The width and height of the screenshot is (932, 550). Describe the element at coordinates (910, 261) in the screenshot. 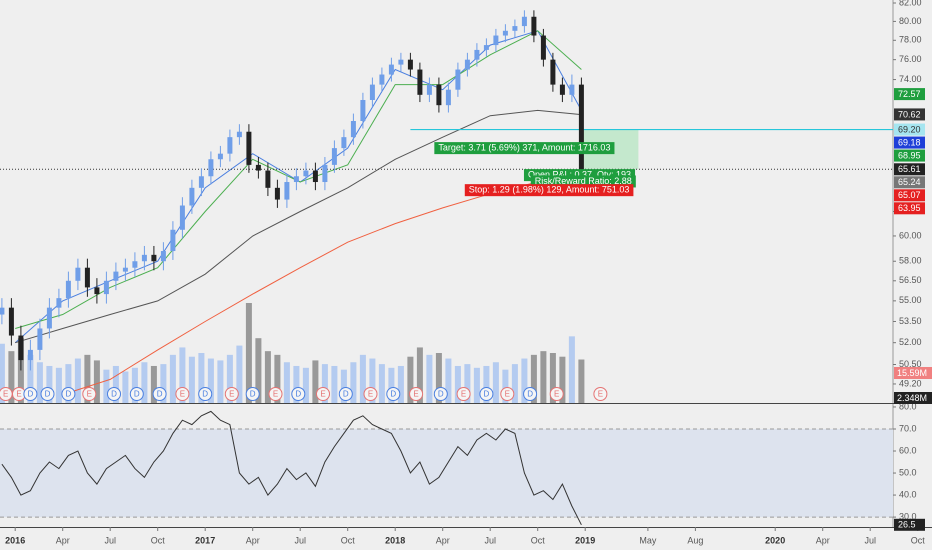

I see `y-tick-label: 58.00` at that location.